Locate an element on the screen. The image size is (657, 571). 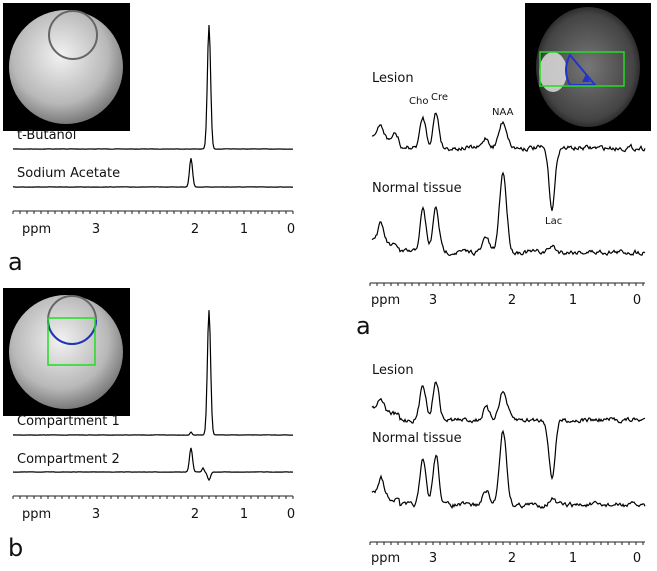
trace-label: Compartment 1 is located at coordinates (68, 421).